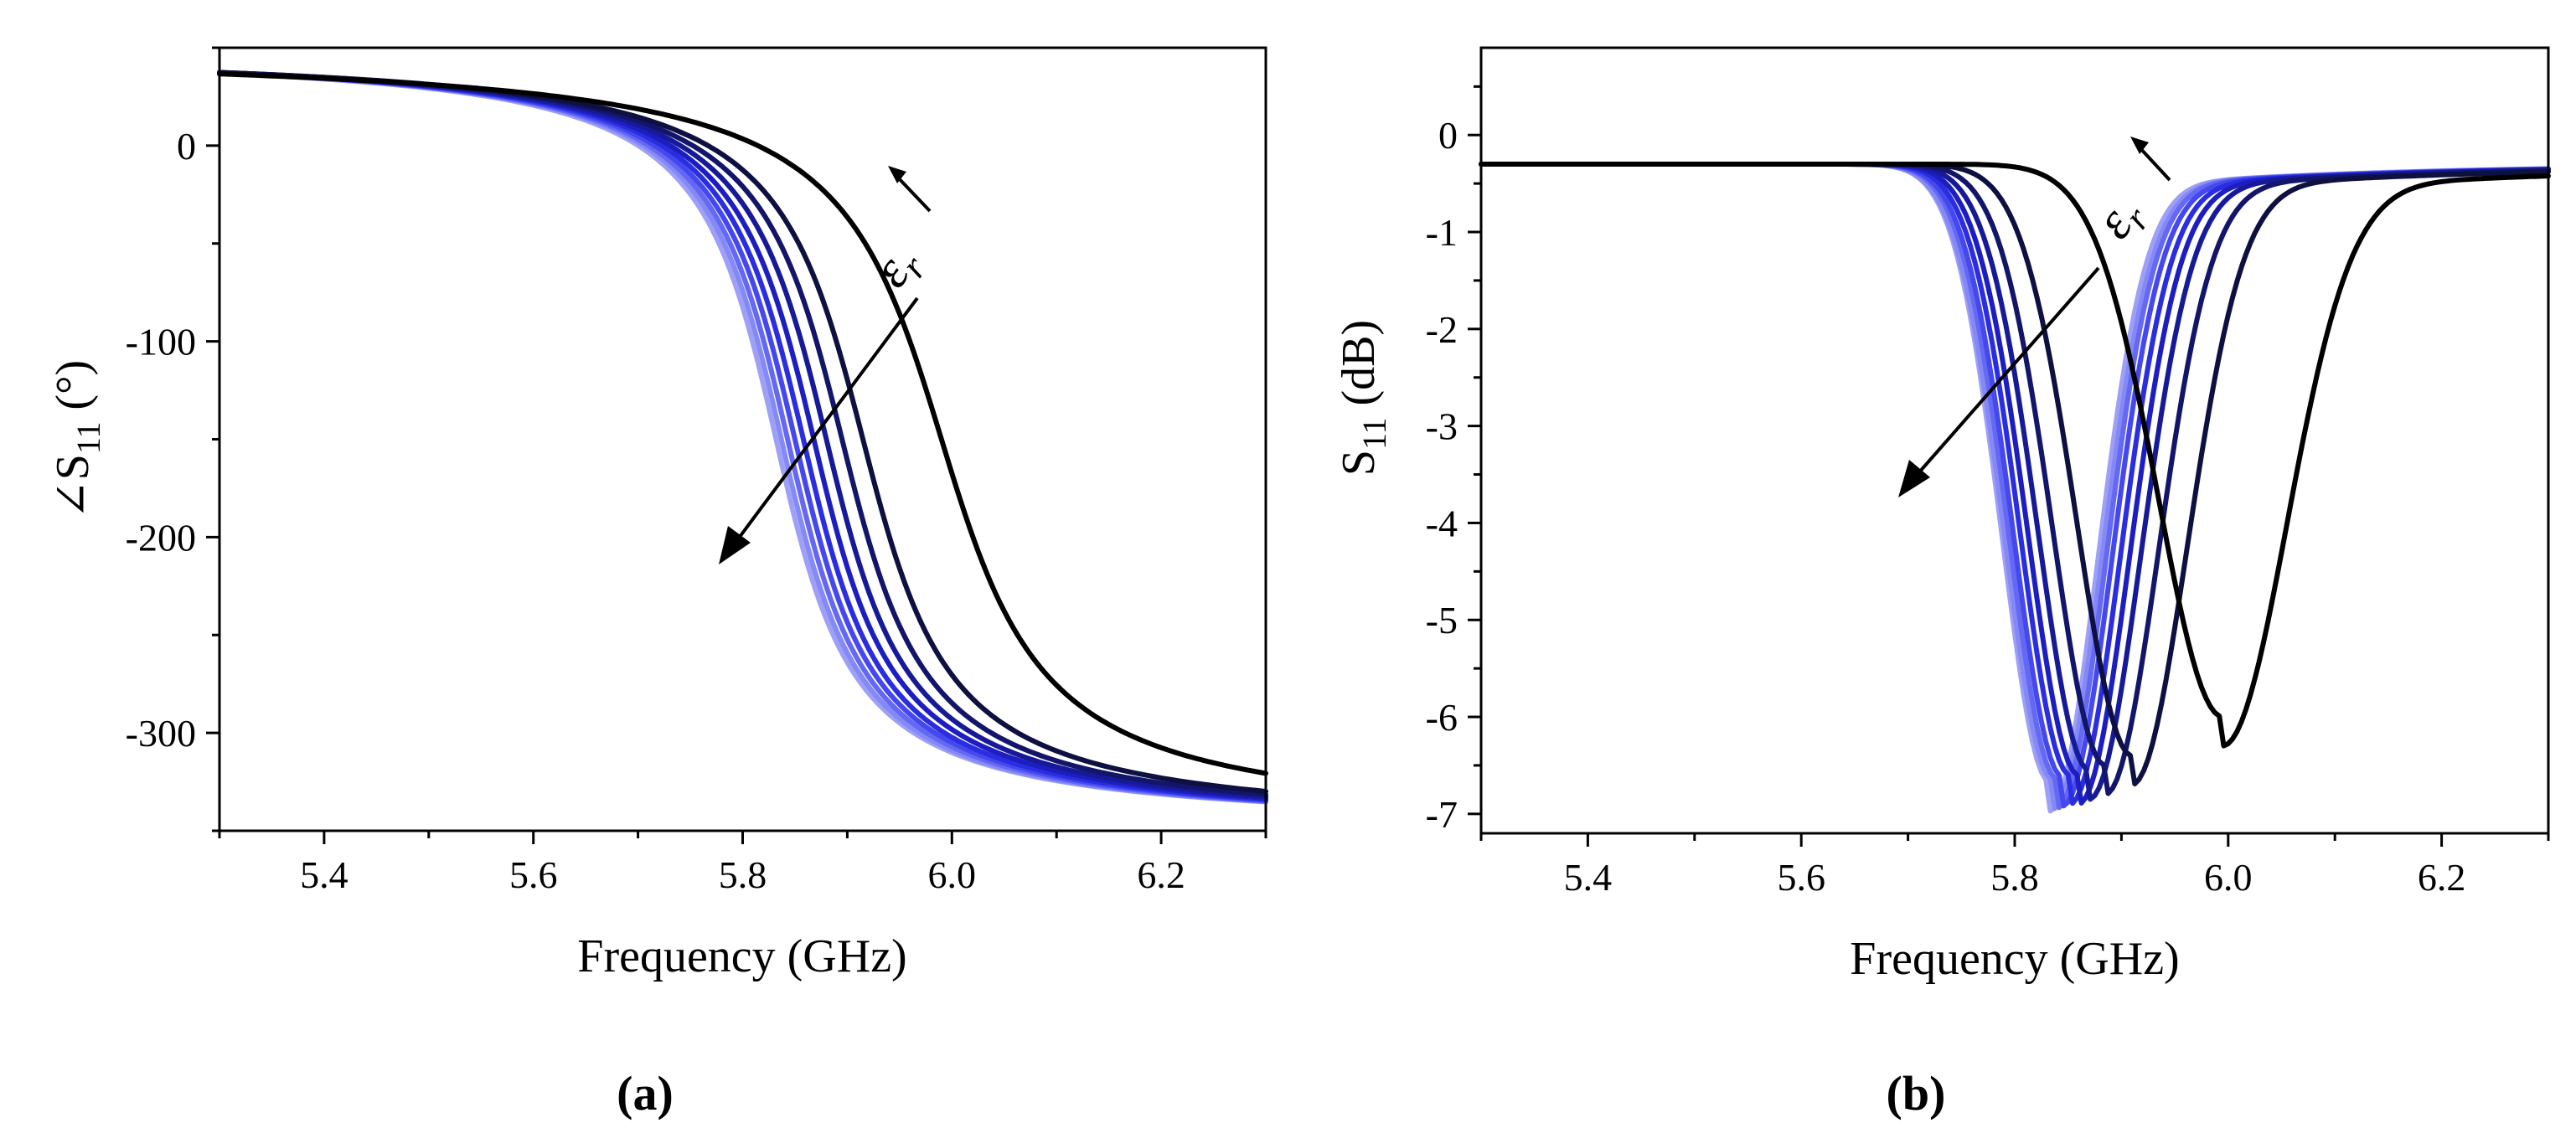  What do you see at coordinates (1801, 877) in the screenshot?
I see `magnitude-x-tick-label: 5.6` at bounding box center [1801, 877].